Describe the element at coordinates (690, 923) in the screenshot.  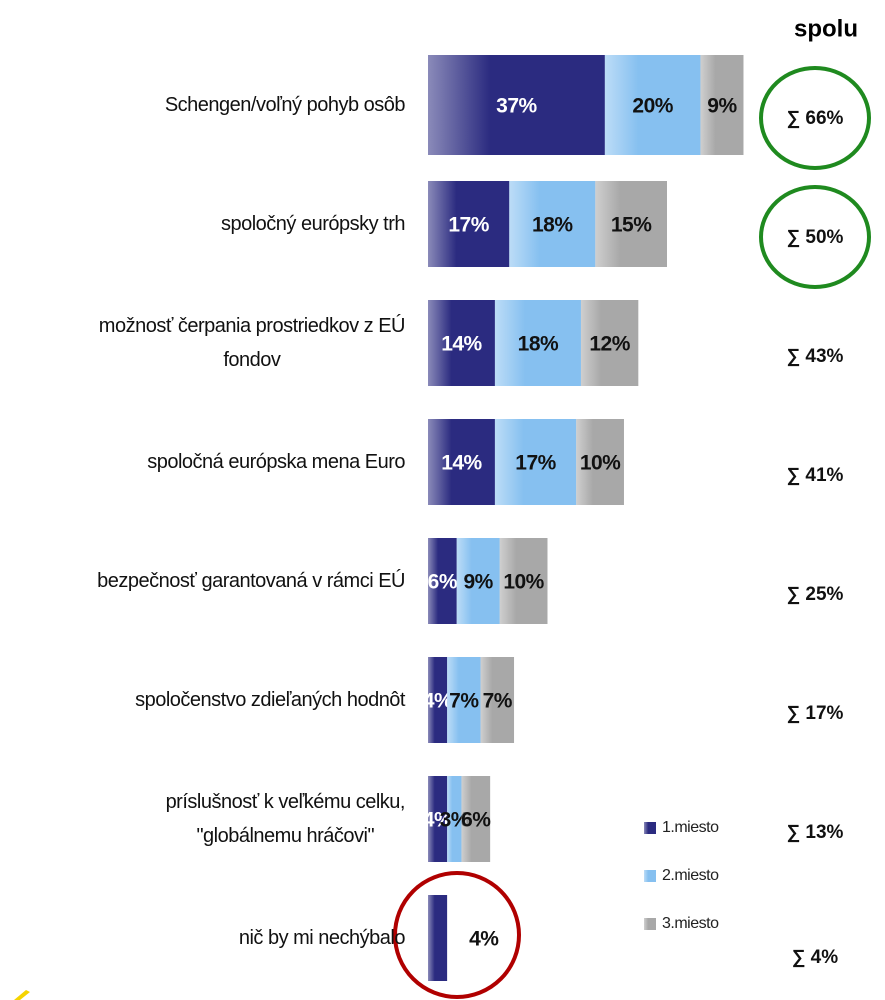
I see `legend-label: 3.miesto` at that location.